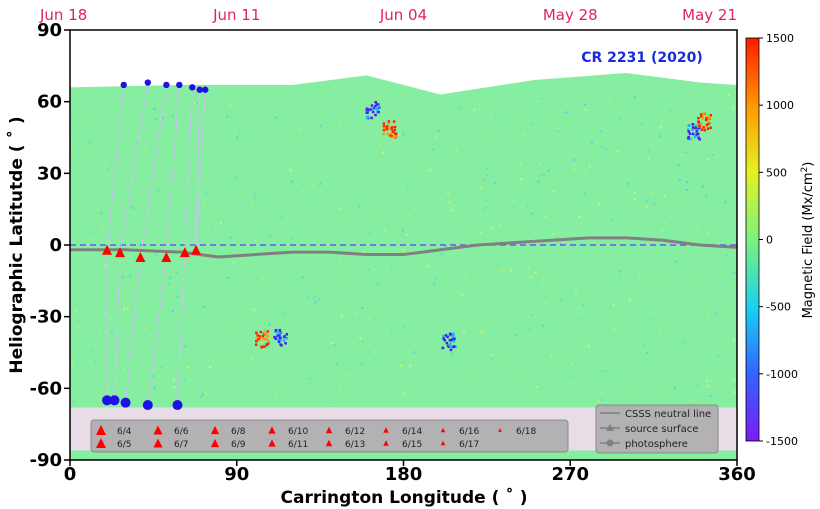 This screenshot has width=820, height=509. What do you see at coordinates (808, 240) in the screenshot?
I see `colorbar-title: Magnetic Field (Mx/cm2)` at bounding box center [808, 240].